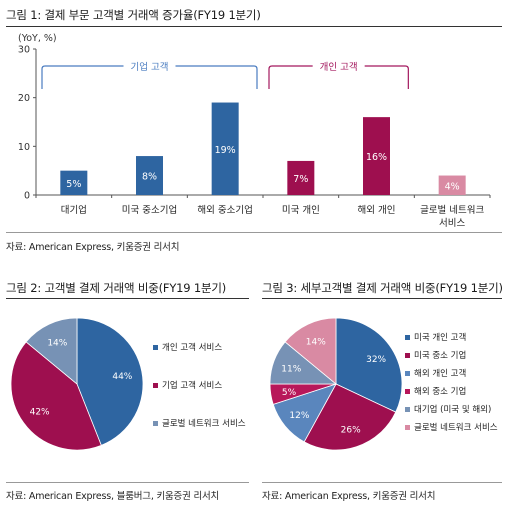 Image resolution: width=527 pixels, height=511 pixels. What do you see at coordinates (113, 496) in the screenshot?
I see `figure2-source: 자료: American Express, 블룸버그, 키움증권 리서치` at bounding box center [113, 496].